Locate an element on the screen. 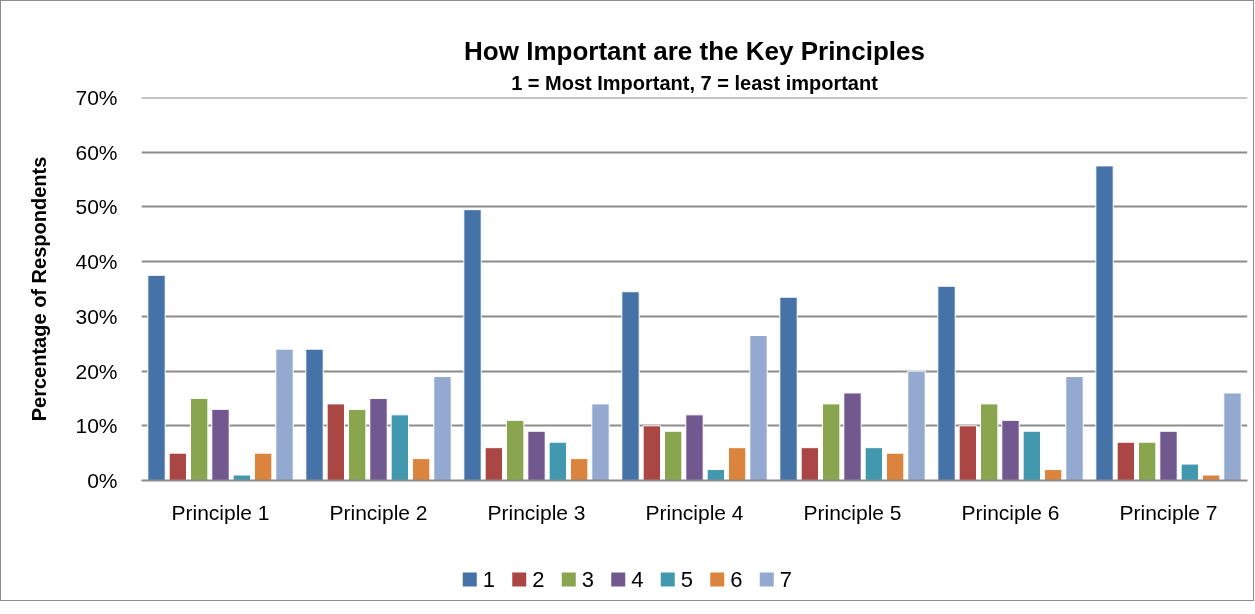 The width and height of the screenshot is (1255, 614). legend-label: 6 is located at coordinates (736, 579).